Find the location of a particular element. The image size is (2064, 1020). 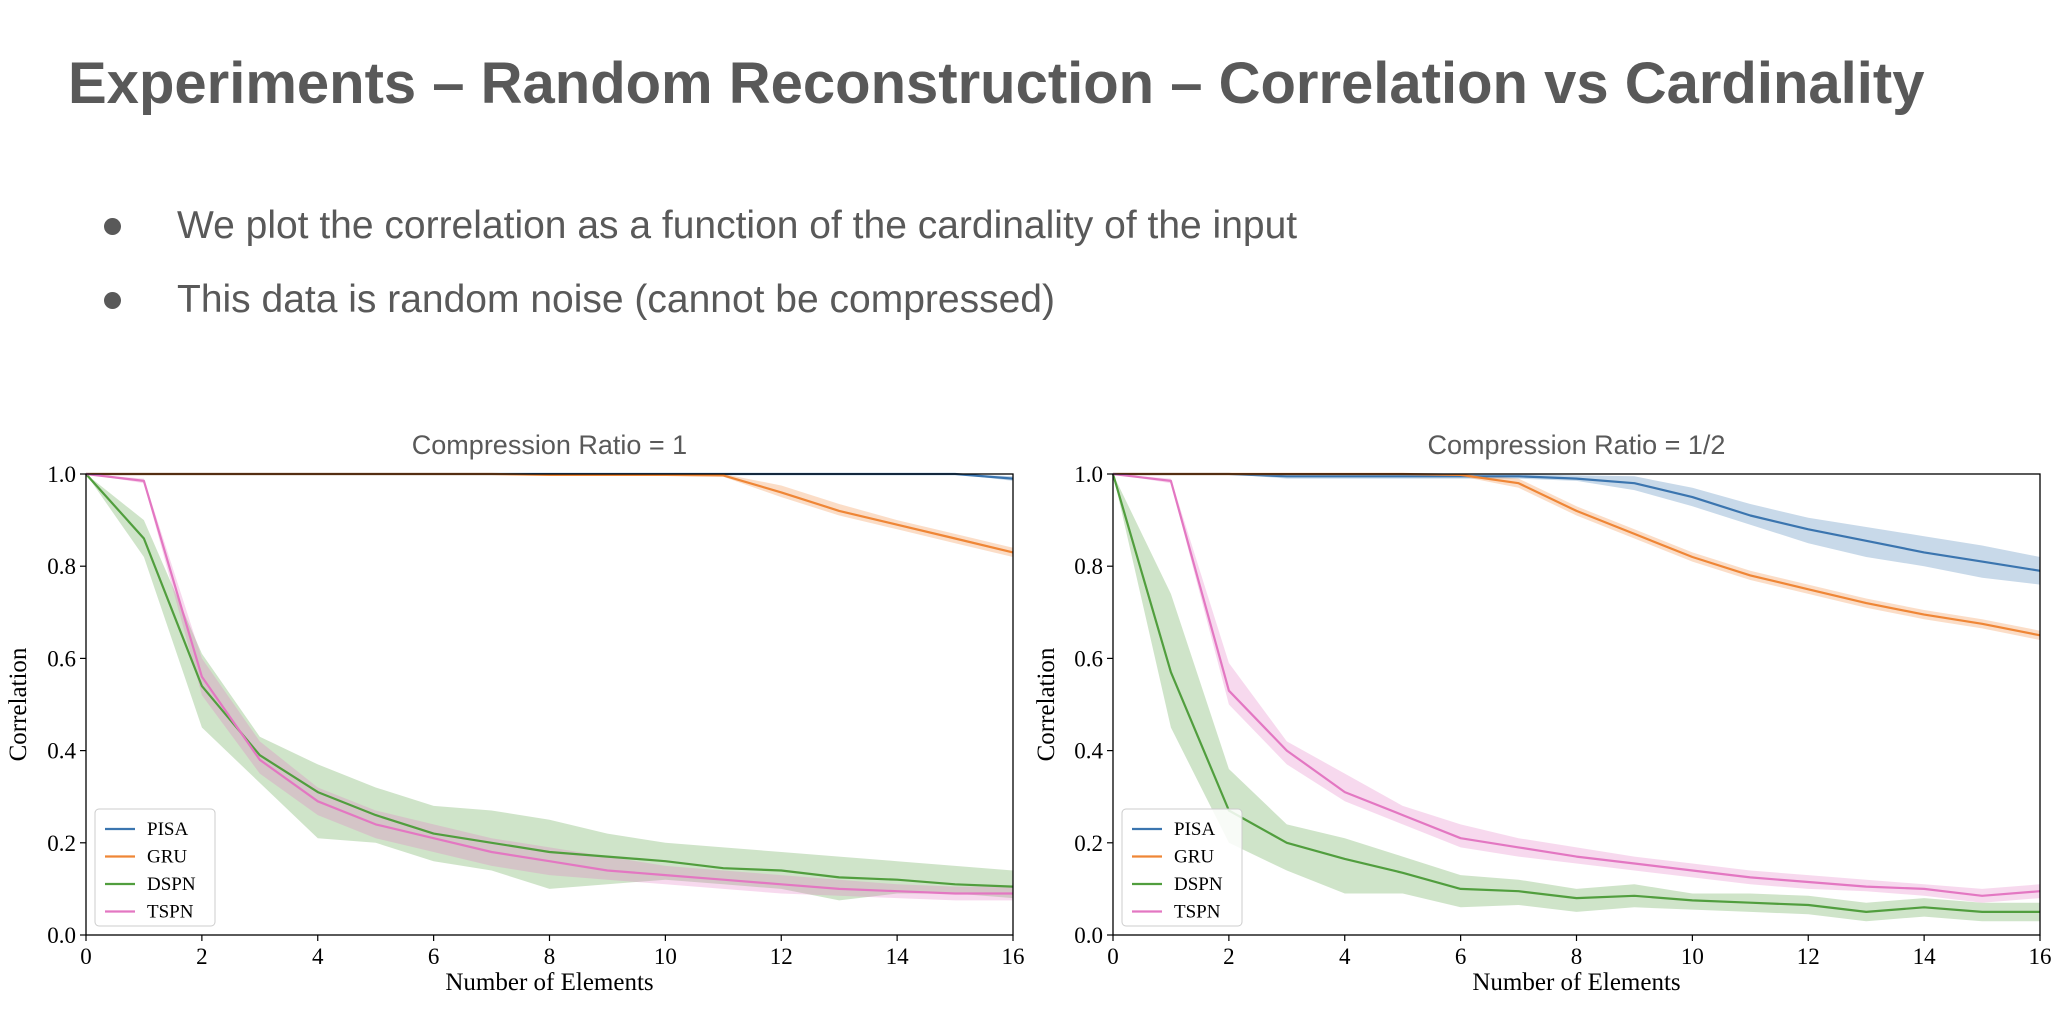

chart-title: Compression Ratio = 1 is located at coordinates (549, 445).